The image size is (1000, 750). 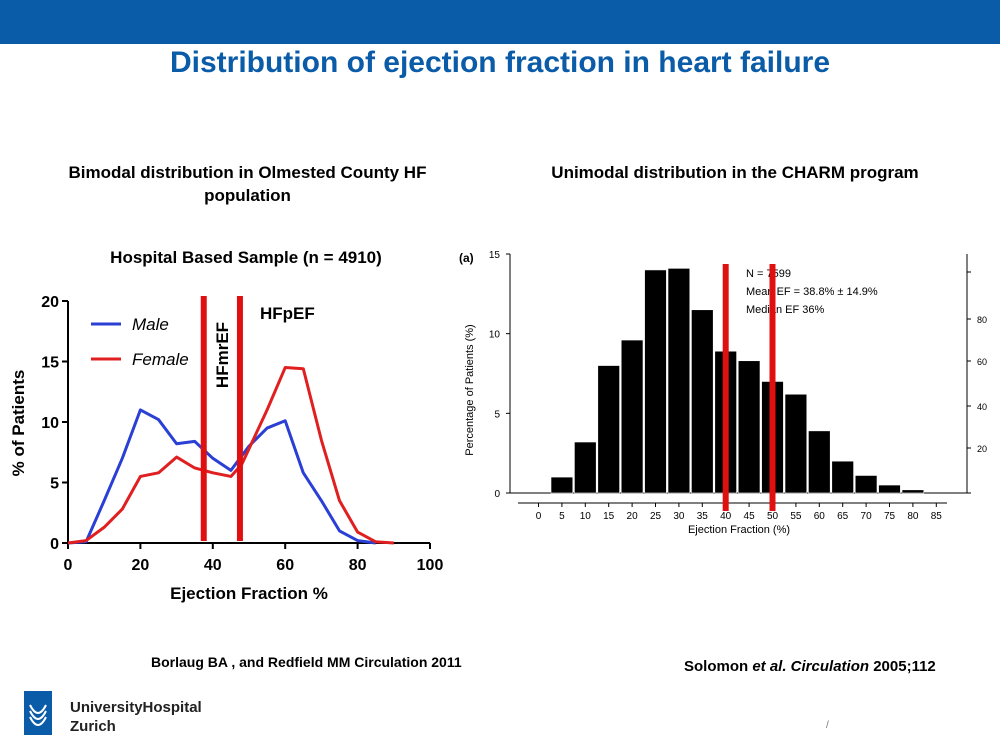 I want to click on brand-line-1: UniversityHospital, so click(x=136, y=707).